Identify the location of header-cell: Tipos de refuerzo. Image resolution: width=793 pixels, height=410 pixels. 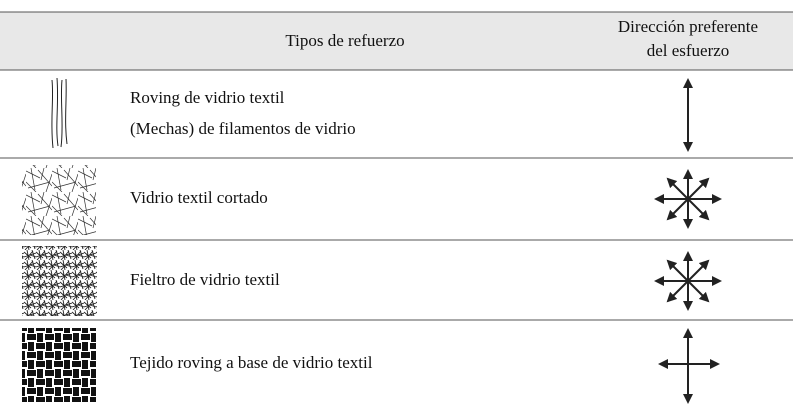
(344, 40).